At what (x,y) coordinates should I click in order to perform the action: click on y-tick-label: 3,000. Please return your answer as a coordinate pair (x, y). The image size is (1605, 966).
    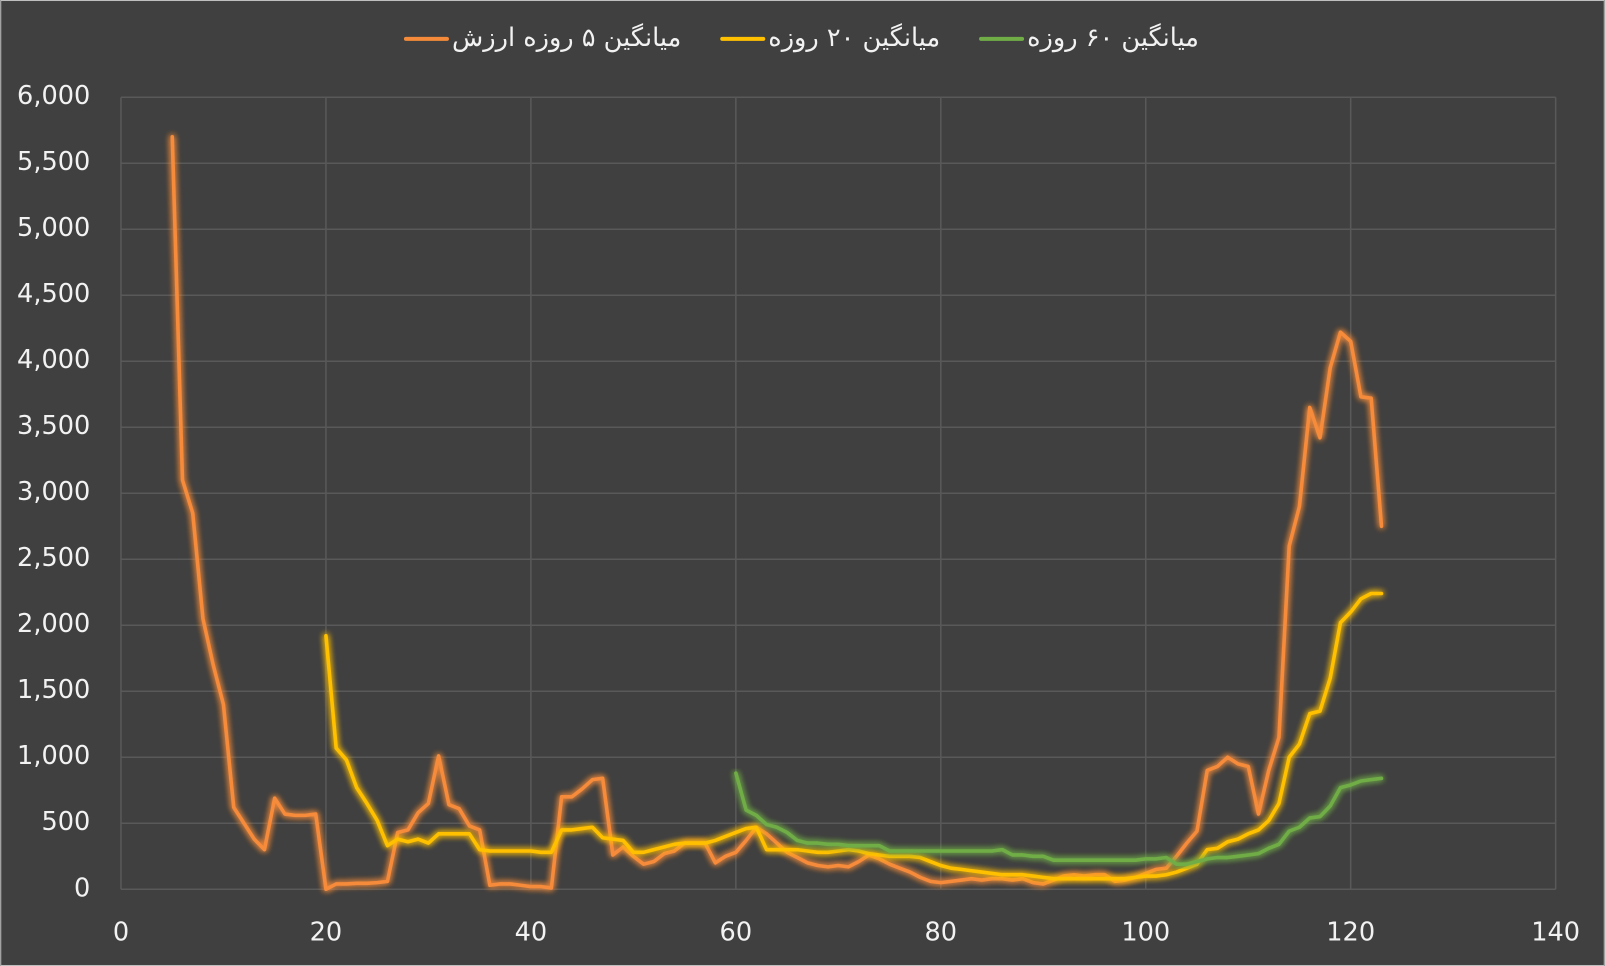
    Looking at the image, I should click on (53, 492).